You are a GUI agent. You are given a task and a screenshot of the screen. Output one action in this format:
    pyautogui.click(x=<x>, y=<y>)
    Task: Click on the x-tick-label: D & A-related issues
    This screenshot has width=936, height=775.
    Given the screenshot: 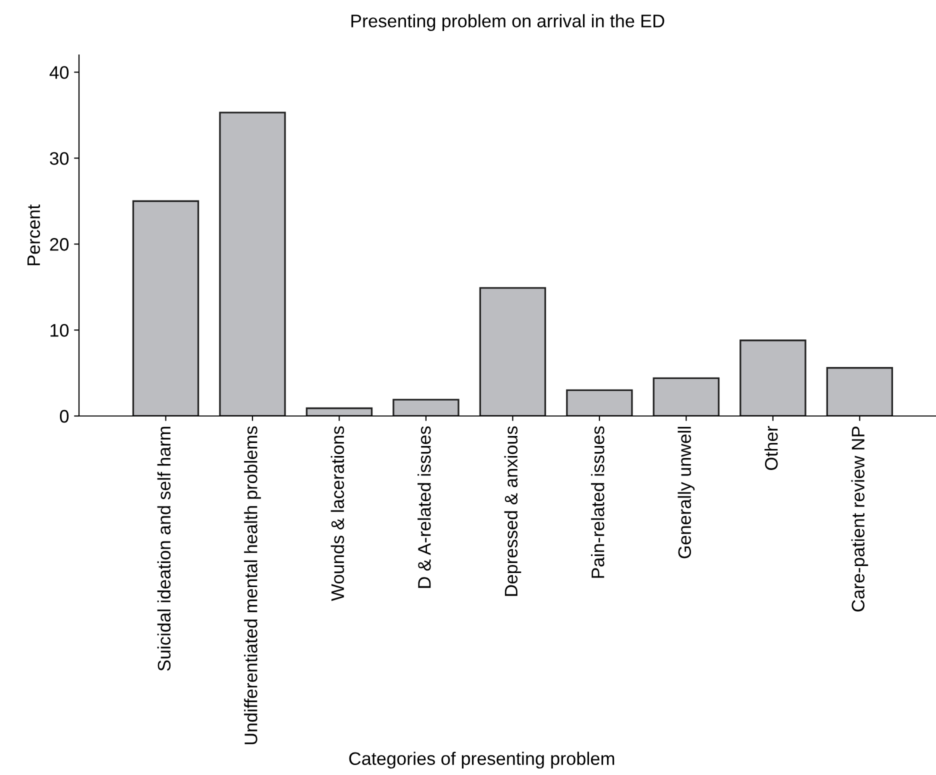 What is the action you would take?
    pyautogui.click(x=424, y=507)
    